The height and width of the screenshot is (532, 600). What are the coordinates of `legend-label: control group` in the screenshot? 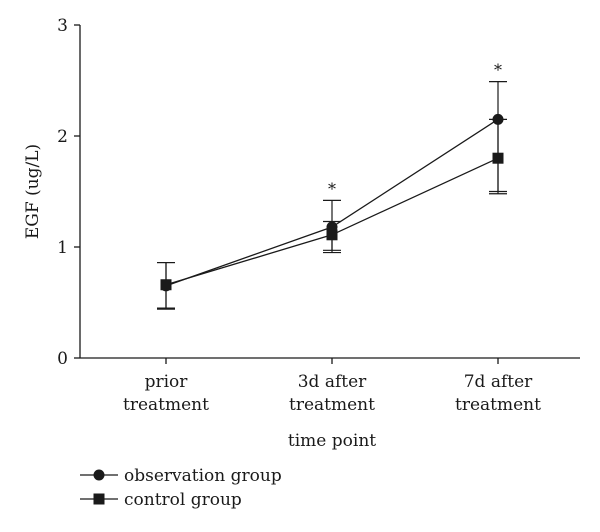 It's located at (183, 500).